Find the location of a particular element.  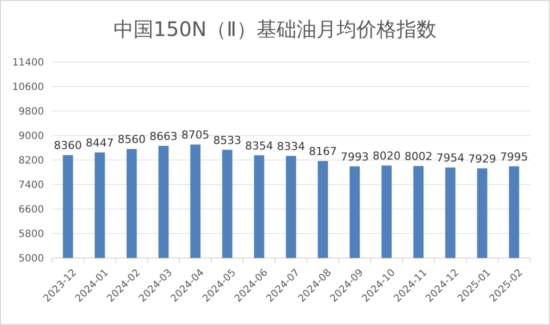

data-label: 8020 is located at coordinates (386, 156).